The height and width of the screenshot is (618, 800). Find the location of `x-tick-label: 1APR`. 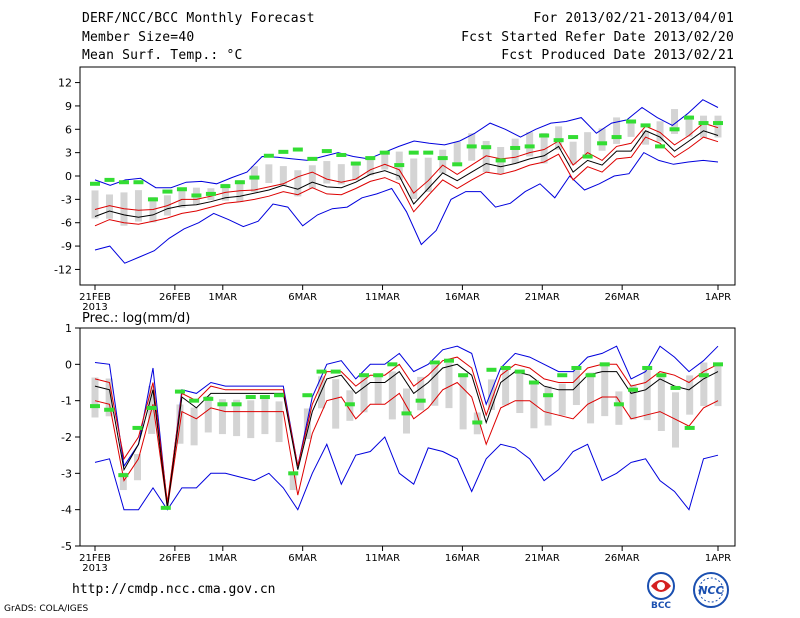

x-tick-label: 1APR is located at coordinates (718, 558).